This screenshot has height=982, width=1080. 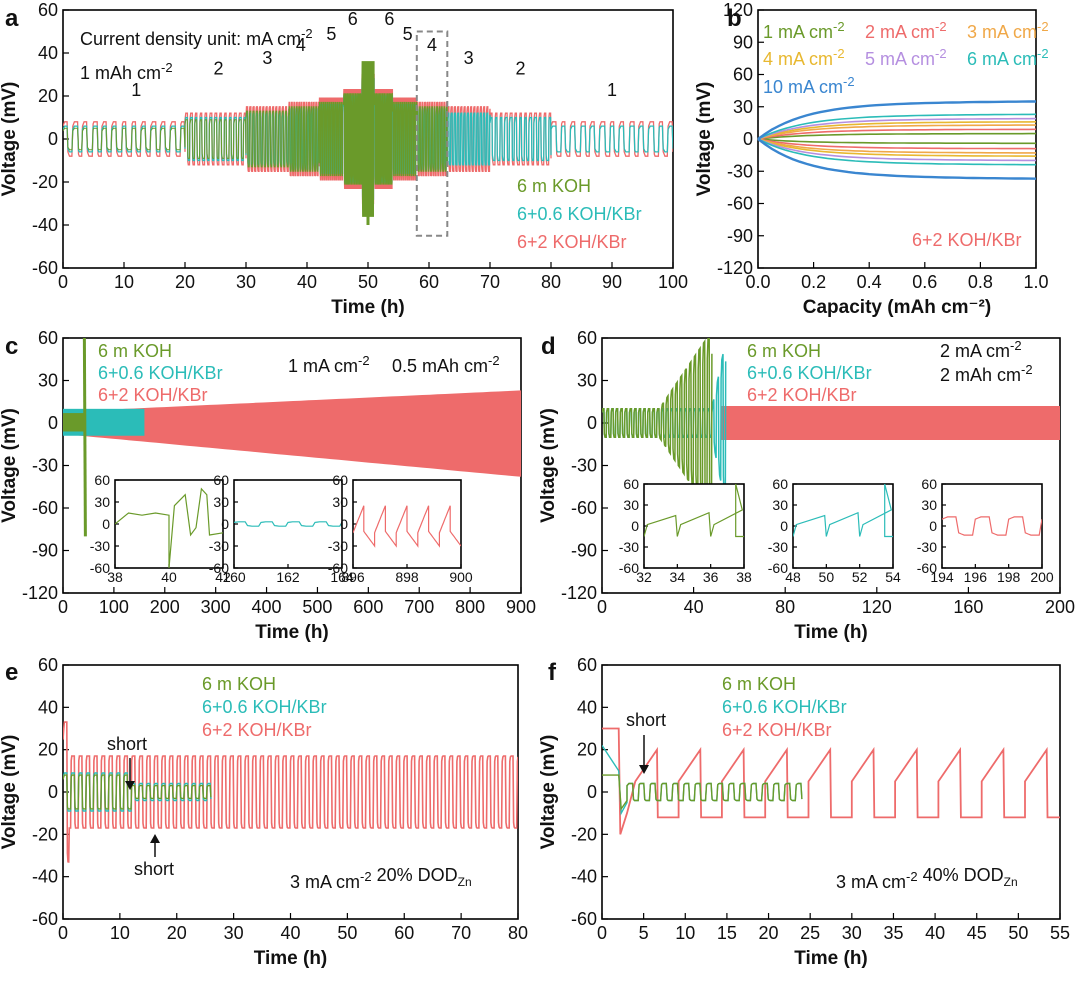 What do you see at coordinates (415, 875) in the screenshot?
I see `text-part: 20% DOD` at bounding box center [415, 875].